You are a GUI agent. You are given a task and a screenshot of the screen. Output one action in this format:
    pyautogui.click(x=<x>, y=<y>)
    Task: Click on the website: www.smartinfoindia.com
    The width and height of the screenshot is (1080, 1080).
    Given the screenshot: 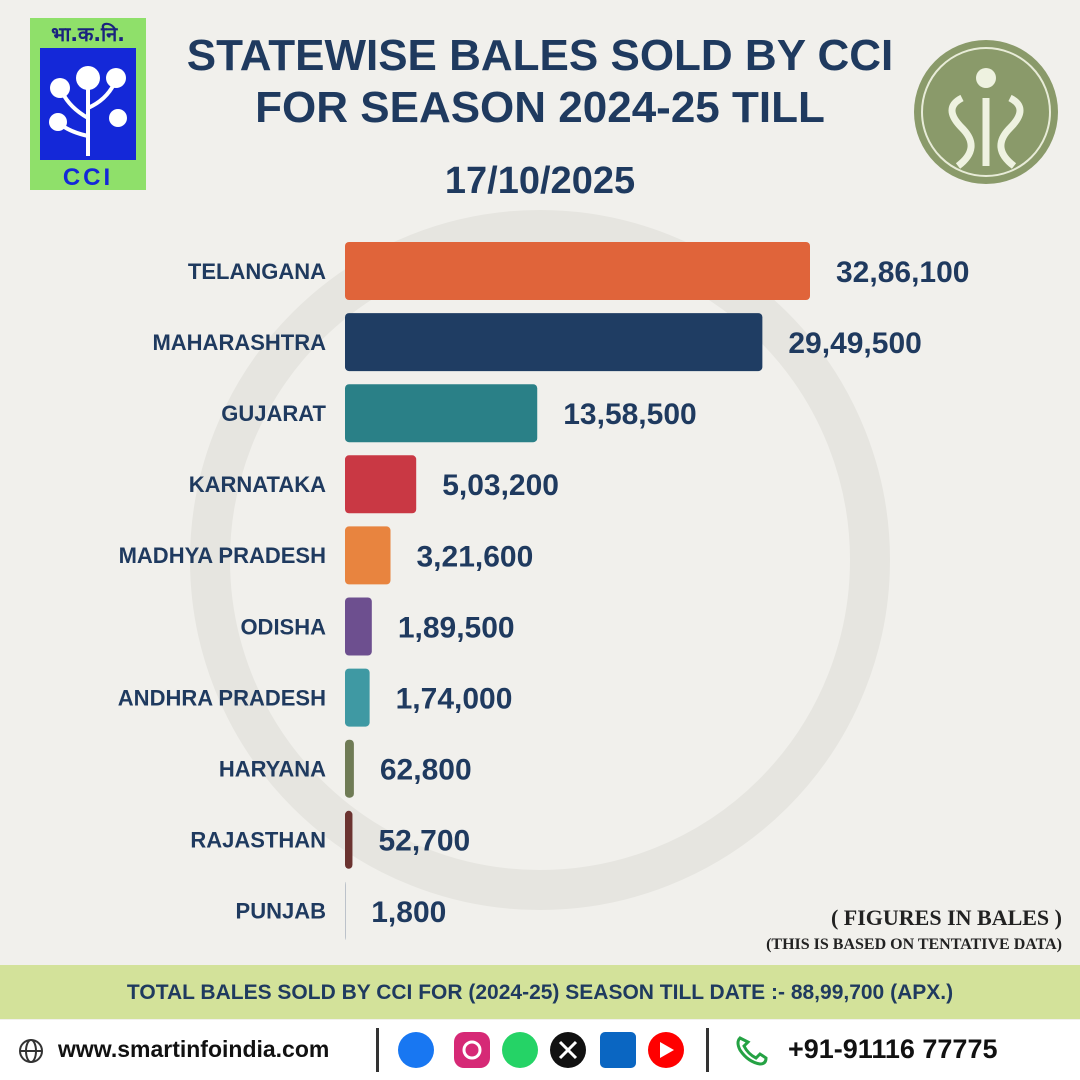 What is the action you would take?
    pyautogui.click(x=194, y=1049)
    